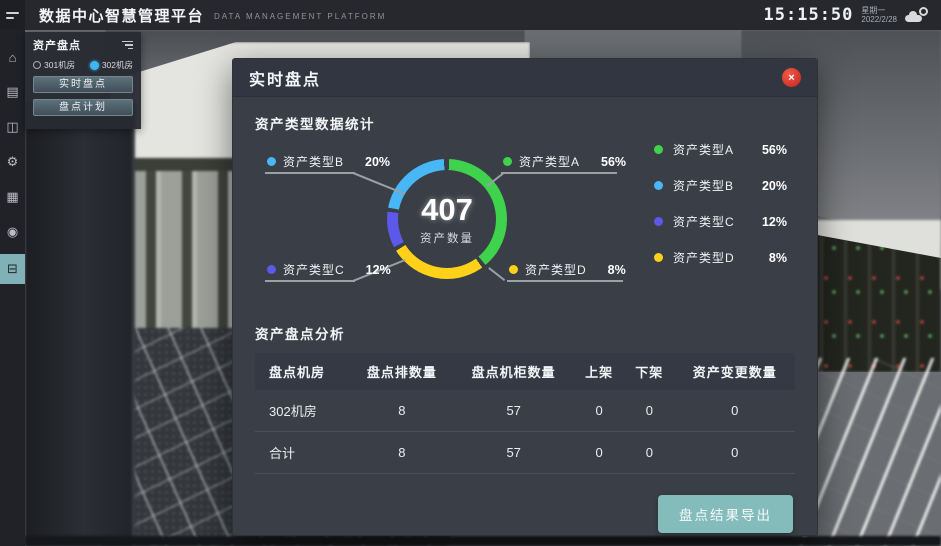 This screenshot has width=941, height=546. What do you see at coordinates (614, 161) in the screenshot?
I see `type-a-pct: 56%` at bounding box center [614, 161].